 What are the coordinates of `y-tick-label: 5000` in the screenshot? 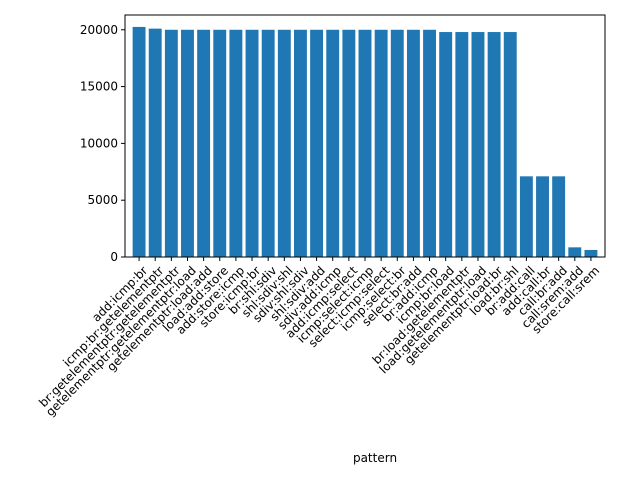 It's located at (102, 200).